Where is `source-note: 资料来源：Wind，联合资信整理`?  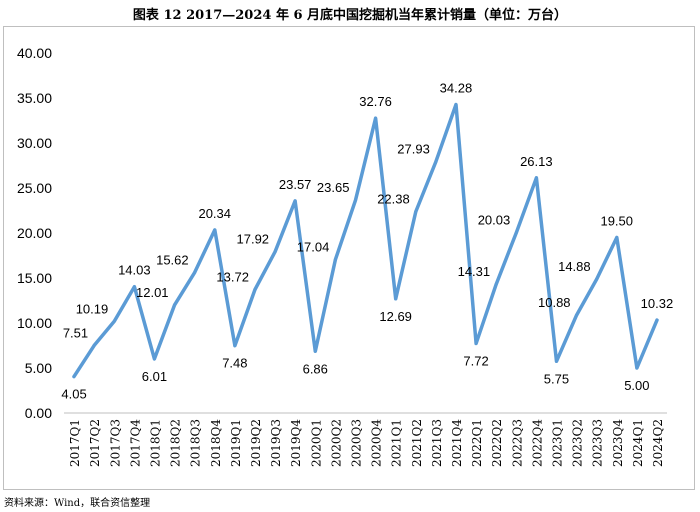 source-note: 资料来源：Wind，联合资信整理 is located at coordinates (77, 503).